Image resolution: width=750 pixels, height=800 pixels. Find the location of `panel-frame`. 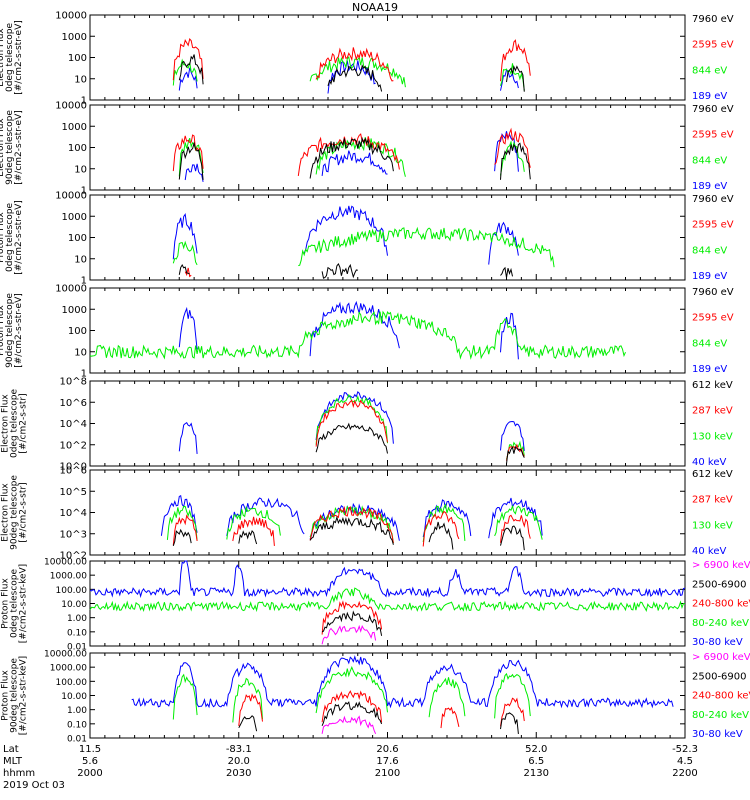

panel-frame is located at coordinates (387, 330).